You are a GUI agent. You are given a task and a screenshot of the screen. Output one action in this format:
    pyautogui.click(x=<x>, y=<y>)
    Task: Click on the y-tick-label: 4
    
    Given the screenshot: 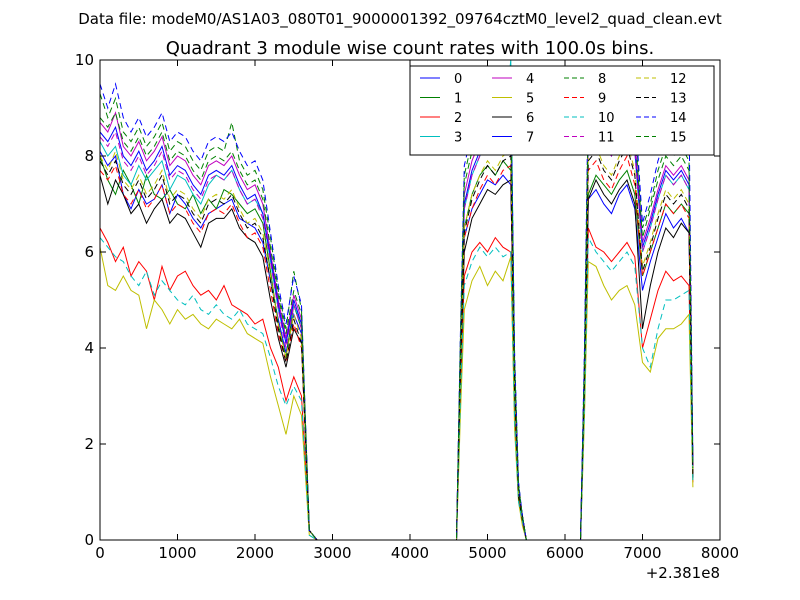 What is the action you would take?
    pyautogui.click(x=89, y=348)
    